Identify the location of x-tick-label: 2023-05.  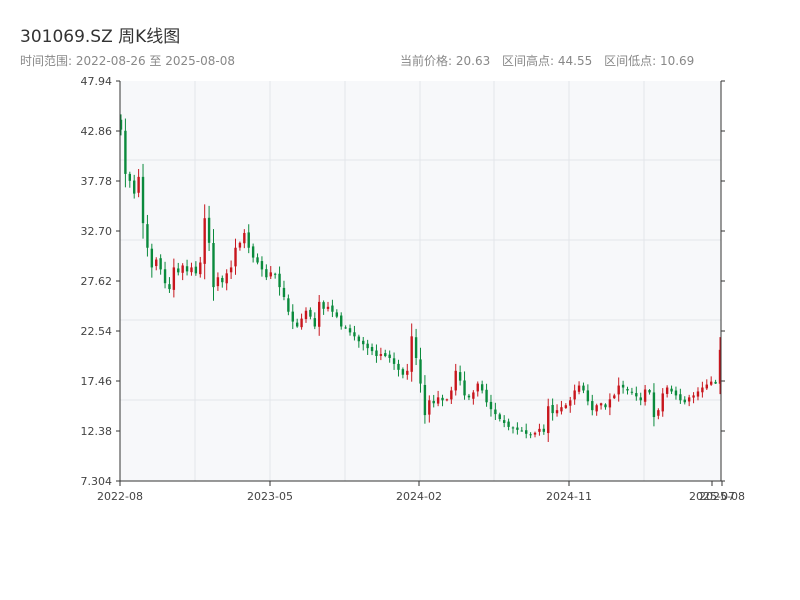
(270, 496).